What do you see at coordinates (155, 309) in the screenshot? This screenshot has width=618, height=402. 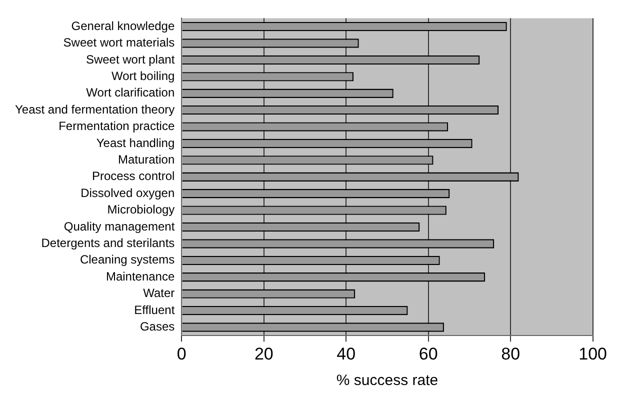 I see `y-tick-label: Effluent` at bounding box center [155, 309].